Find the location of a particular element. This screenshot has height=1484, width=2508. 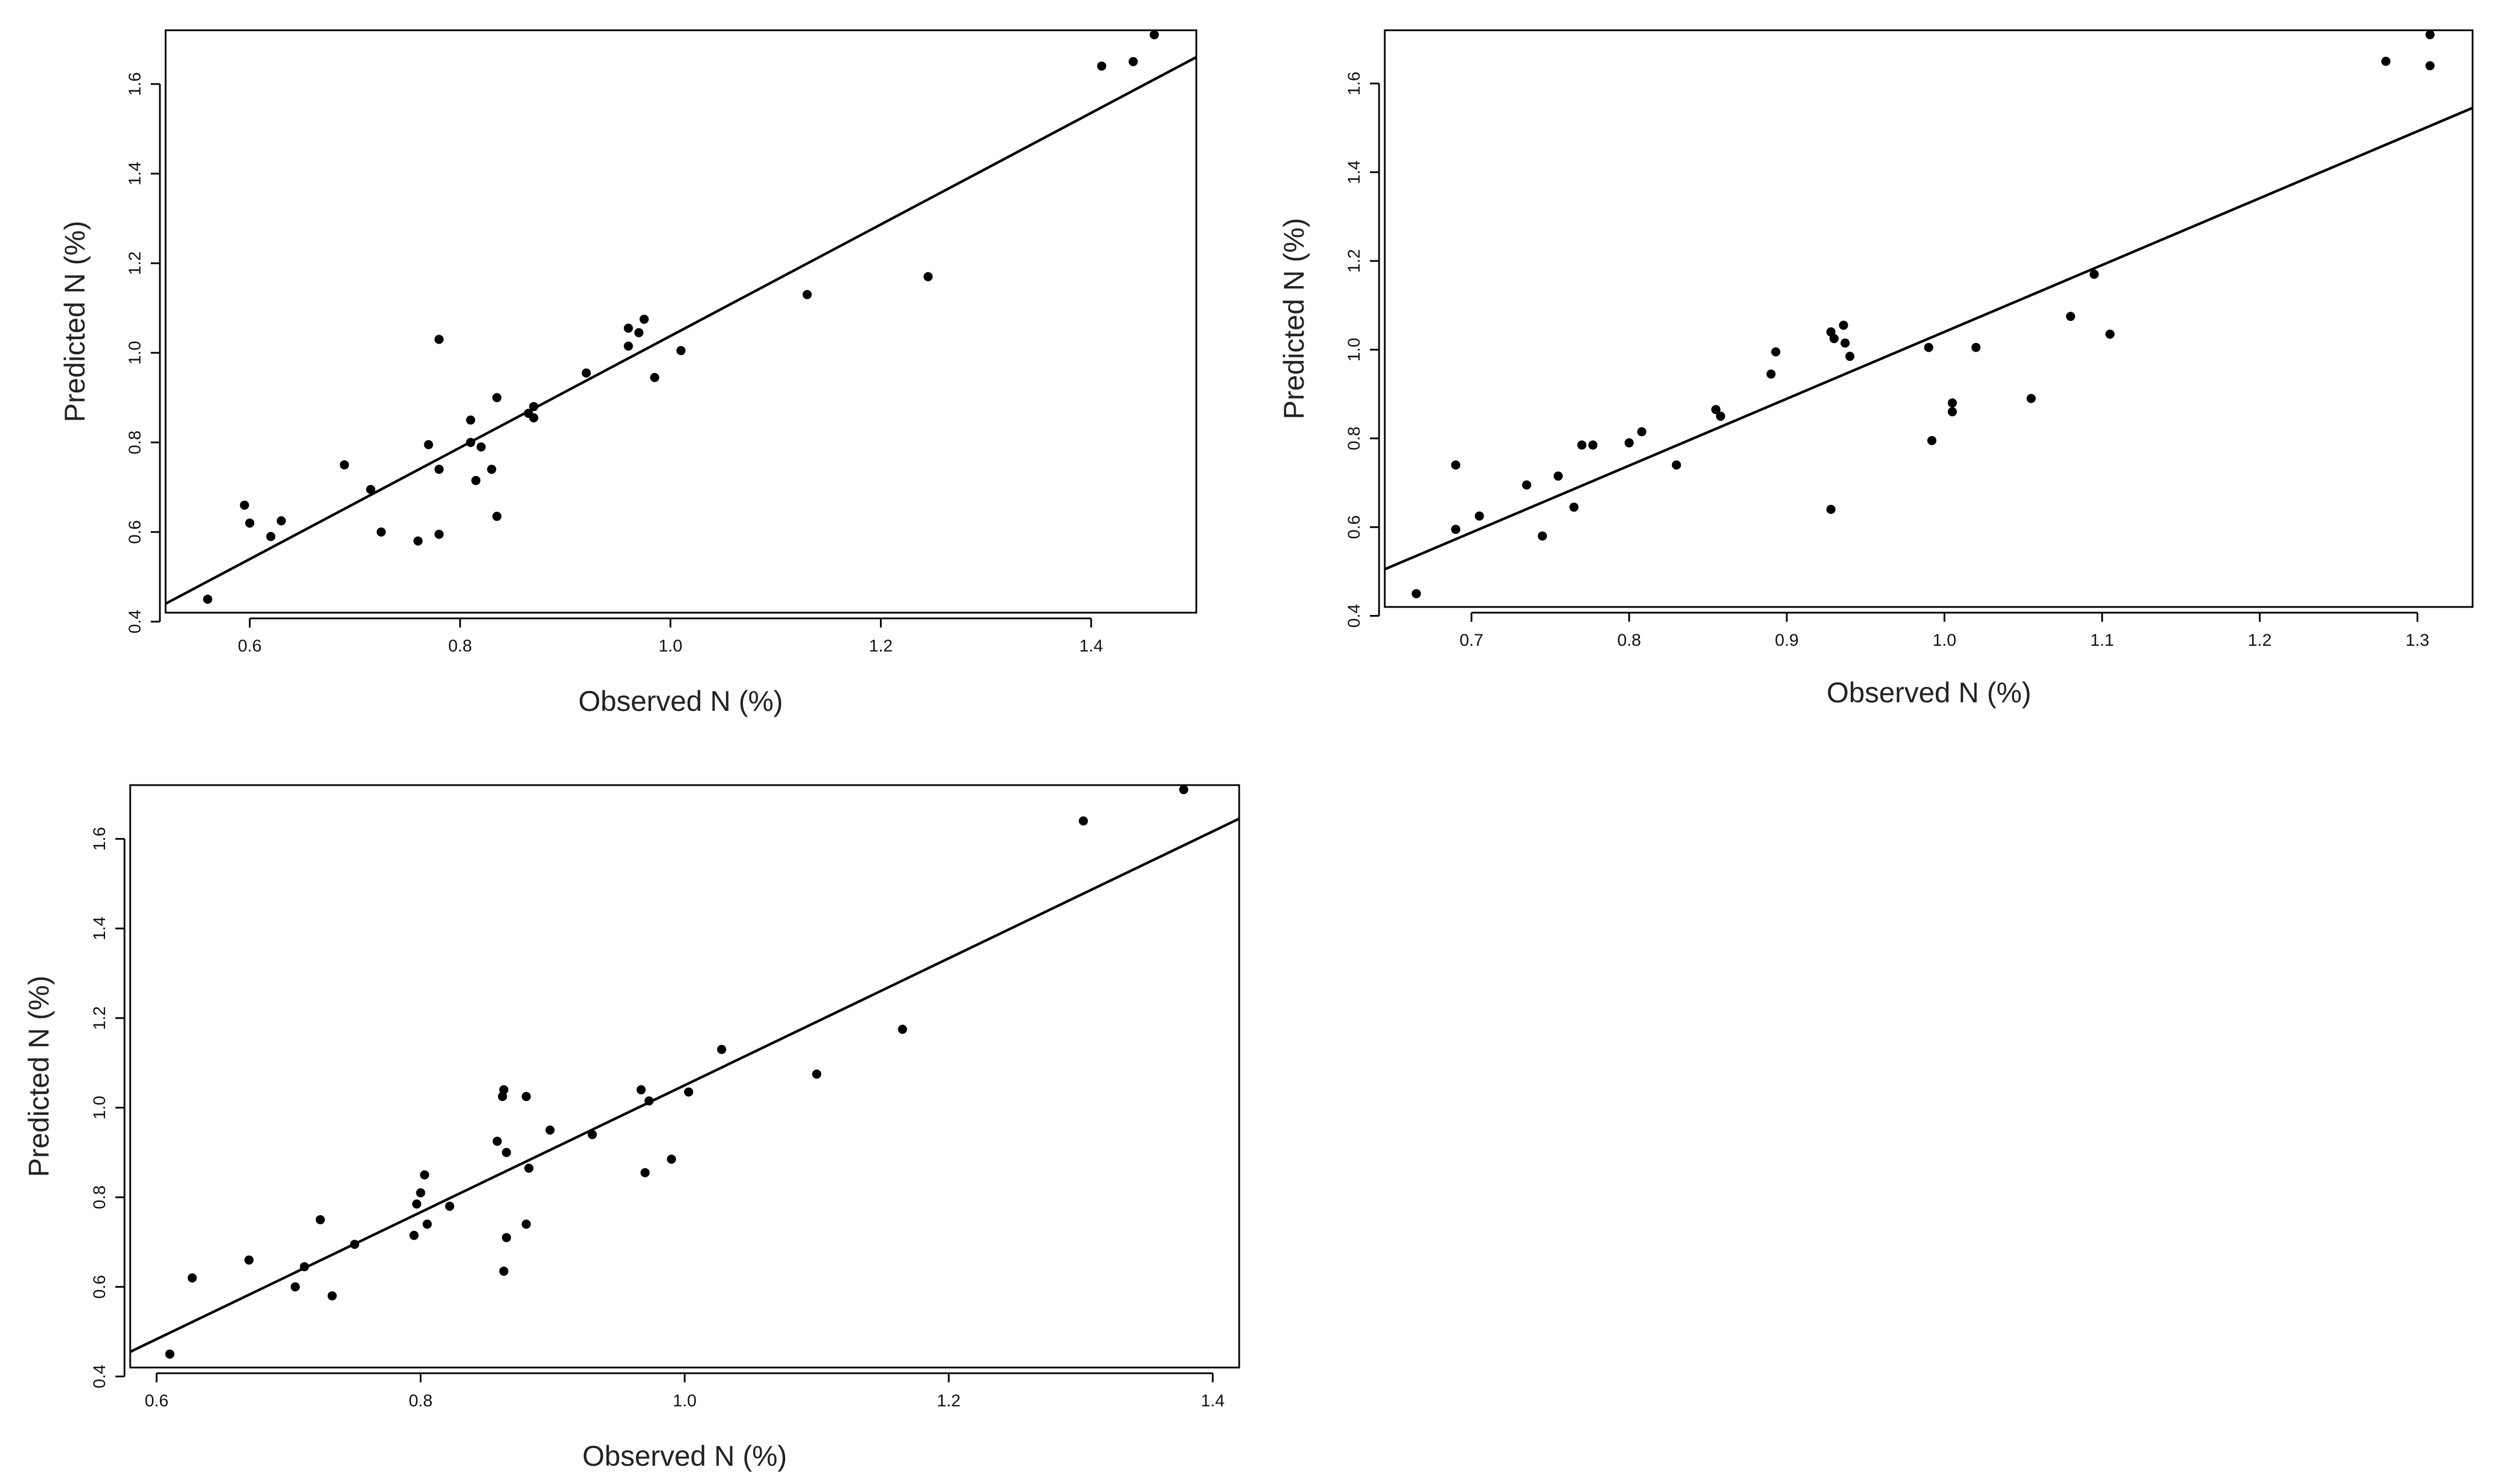

y-ticks: 0.4 0.6 0.8 1.0 1.2 1.4 1.6 is located at coordinates (108, 1108).